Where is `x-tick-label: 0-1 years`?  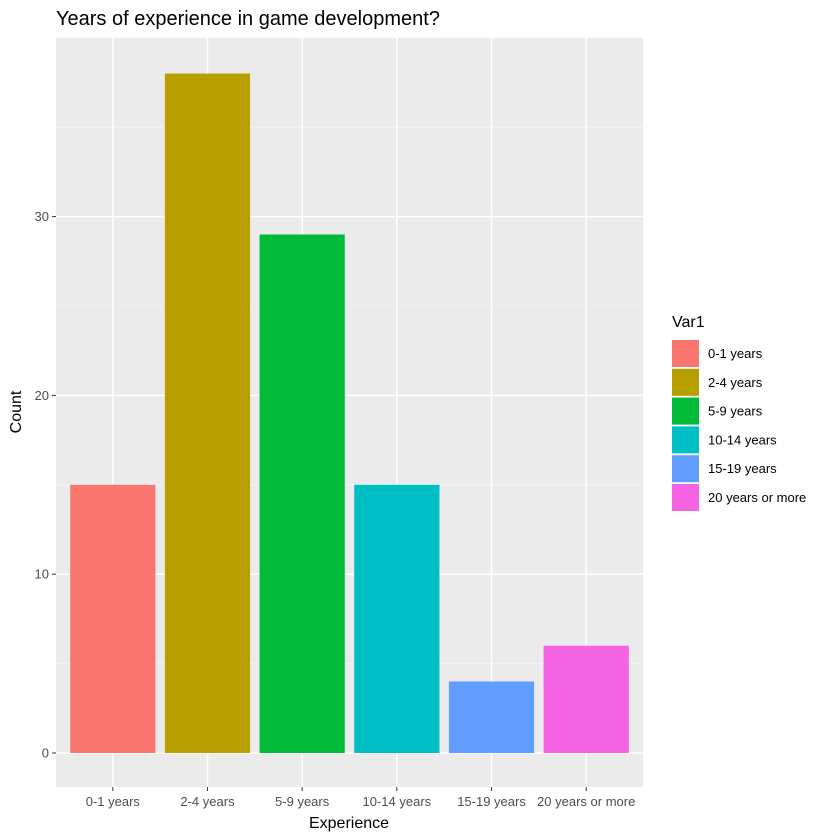 x-tick-label: 0-1 years is located at coordinates (113, 801).